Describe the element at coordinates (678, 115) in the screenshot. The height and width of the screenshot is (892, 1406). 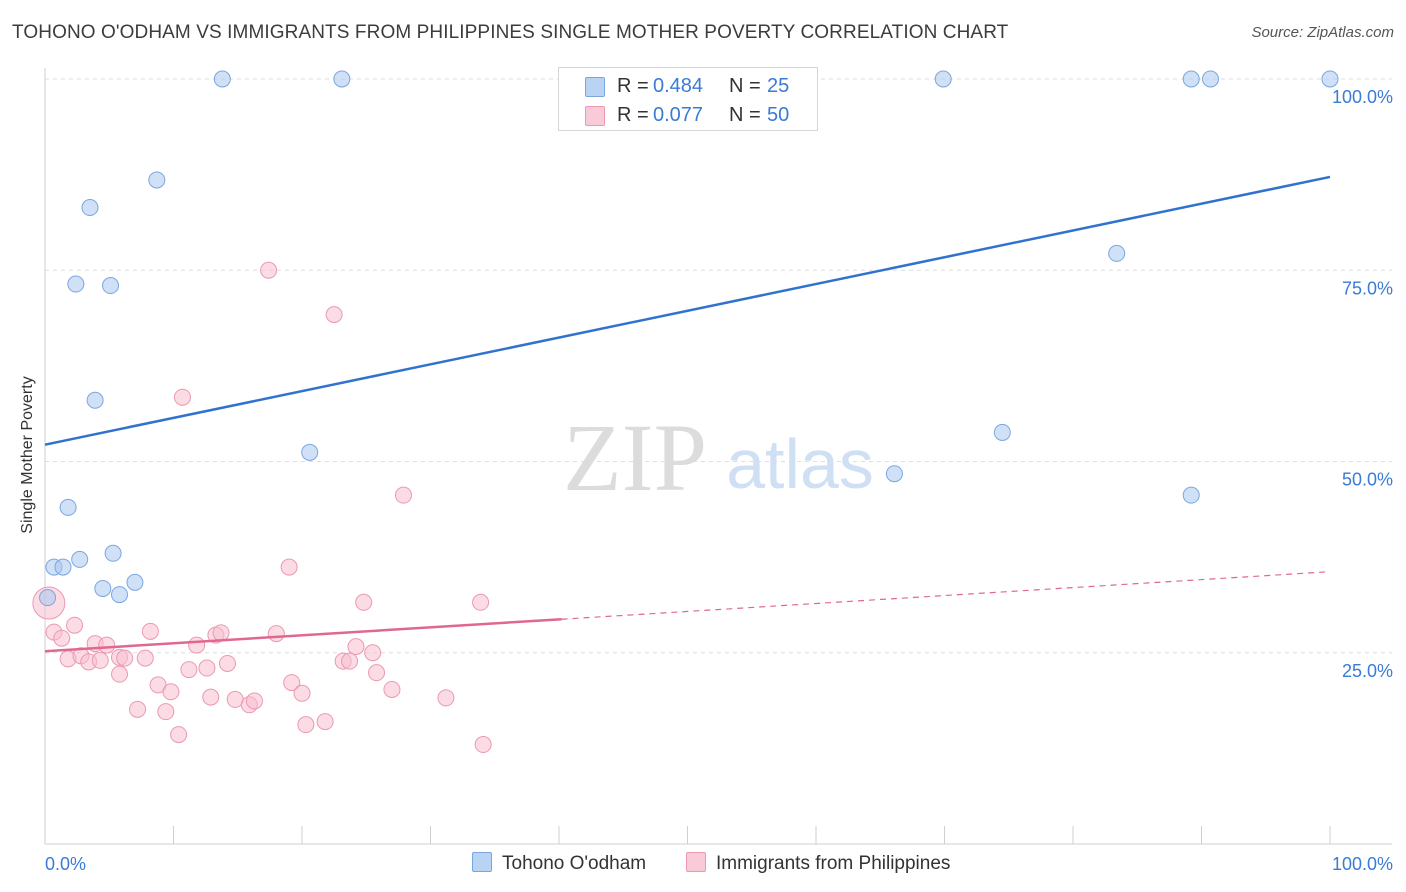
I see `legend-r-value: 0.077` at that location.